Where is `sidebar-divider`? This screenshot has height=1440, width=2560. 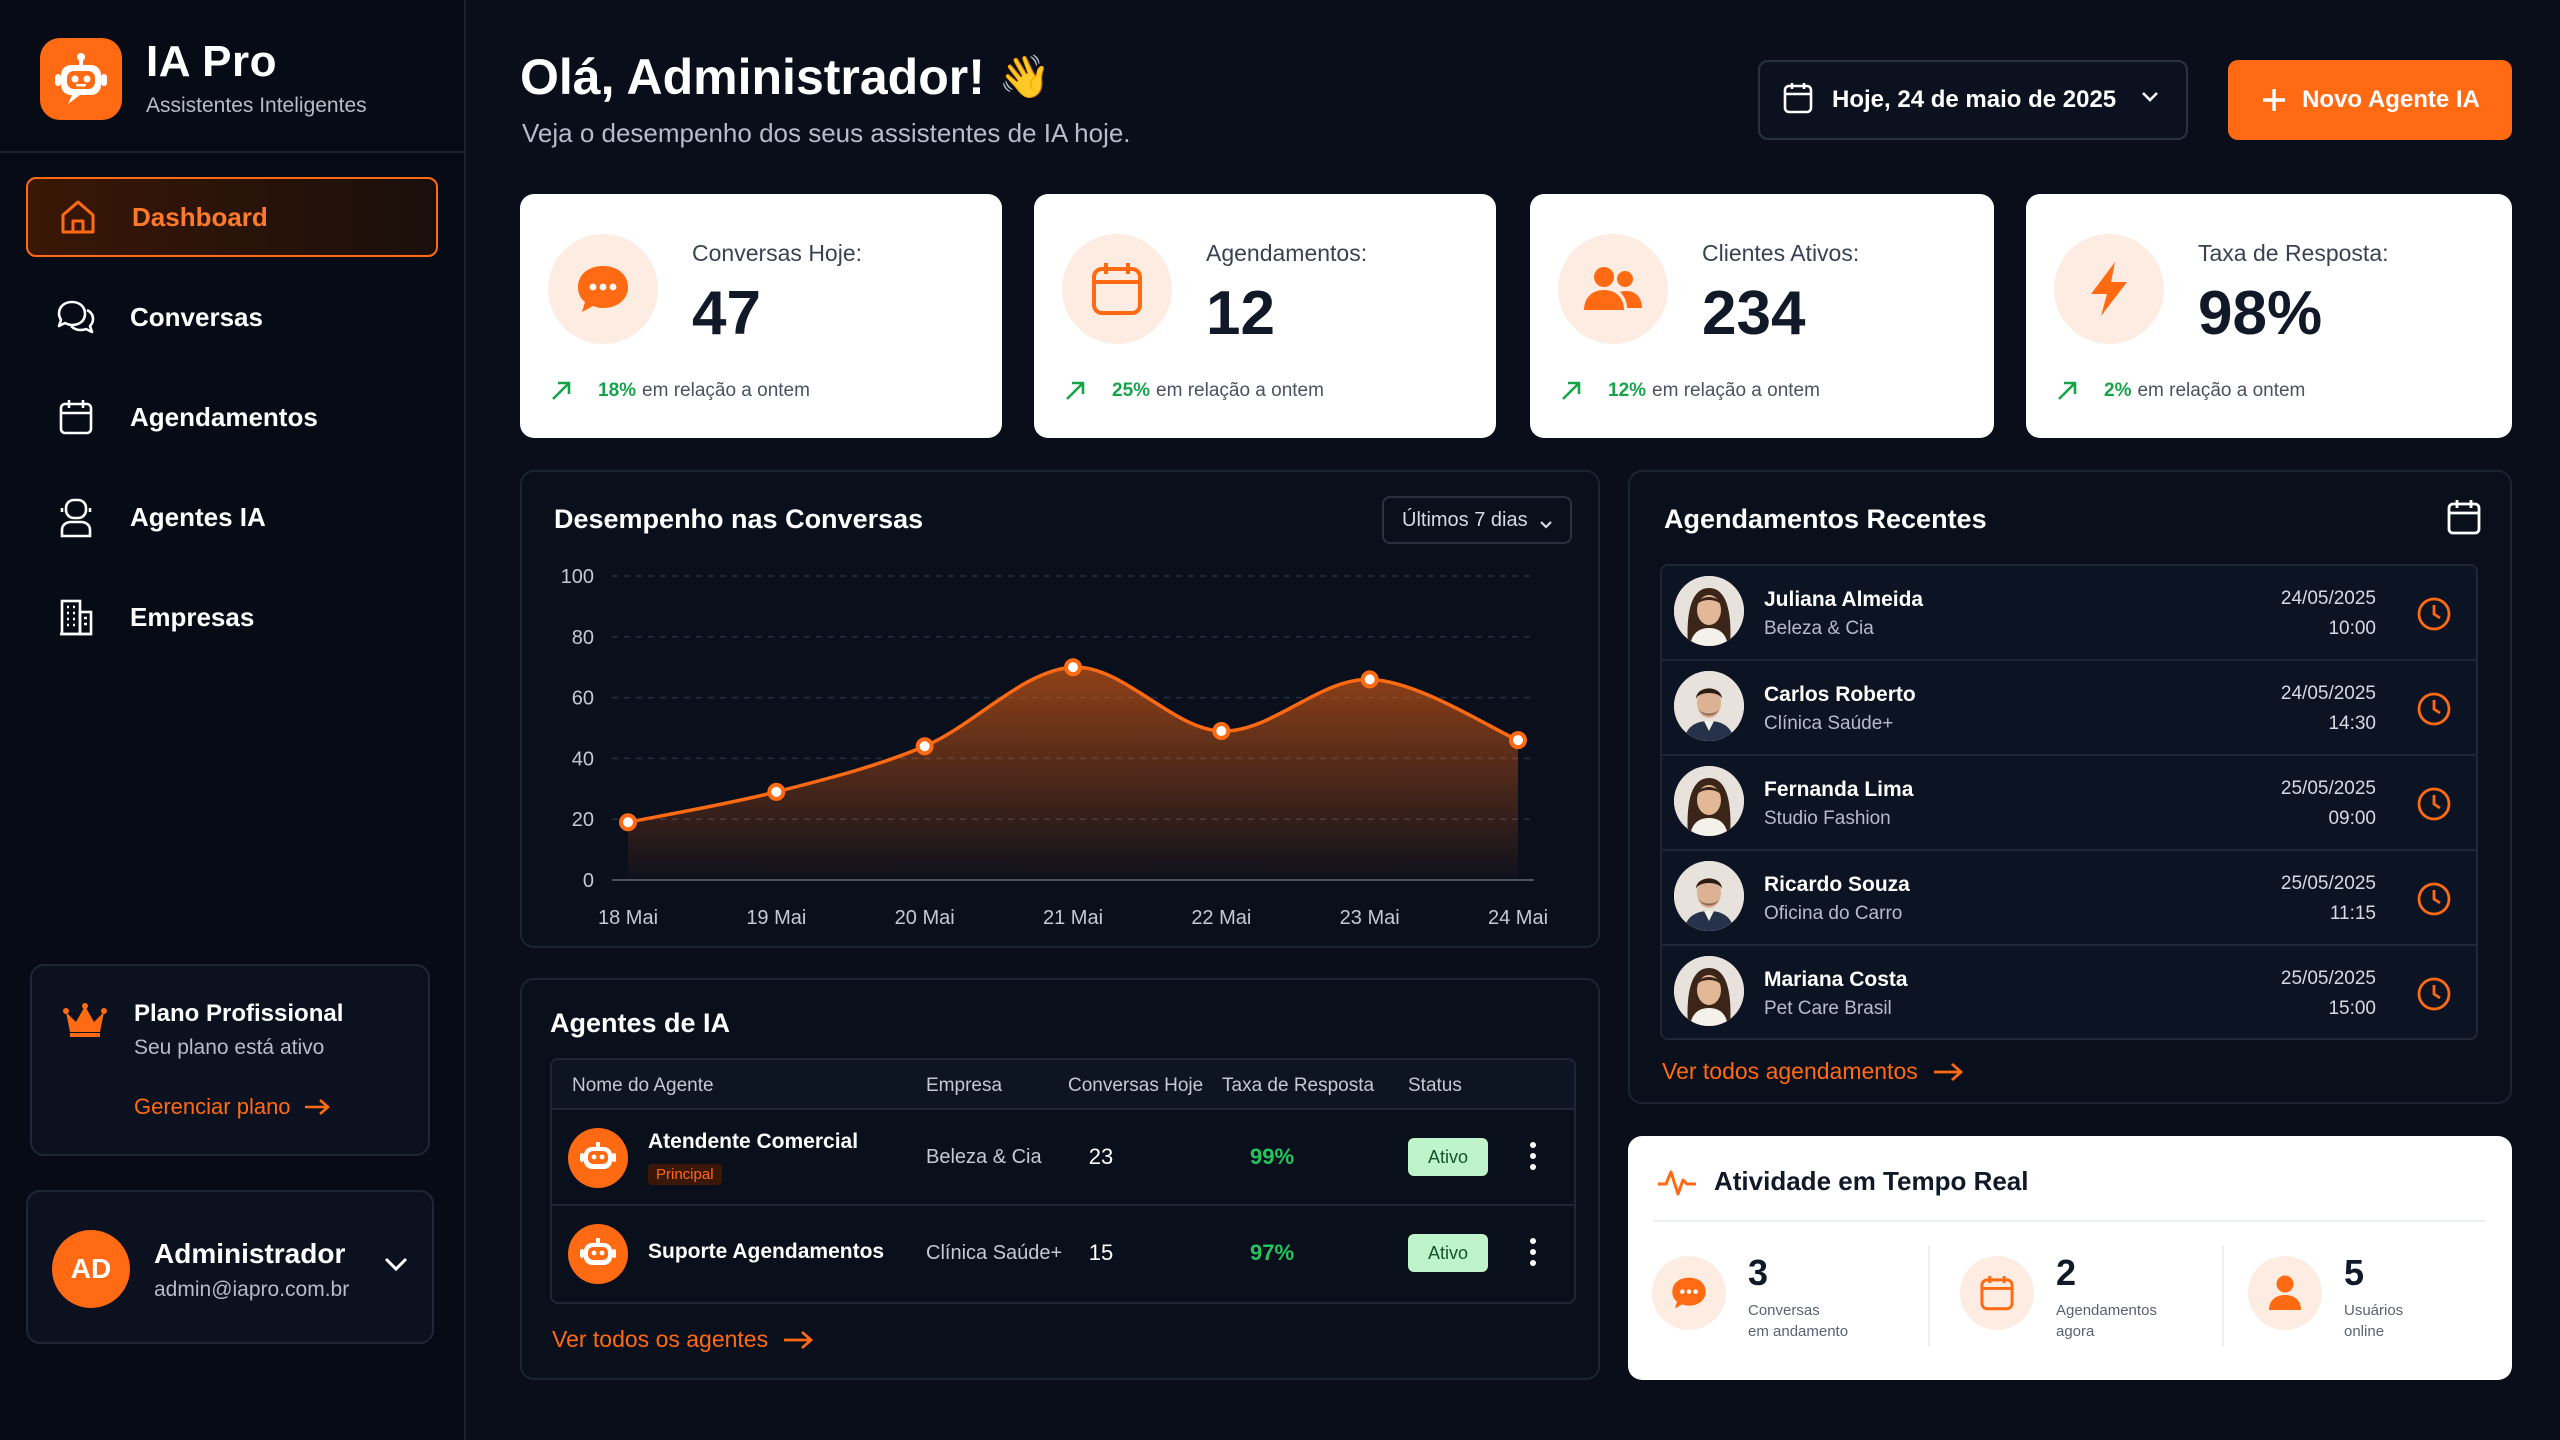
sidebar-divider is located at coordinates (232, 152).